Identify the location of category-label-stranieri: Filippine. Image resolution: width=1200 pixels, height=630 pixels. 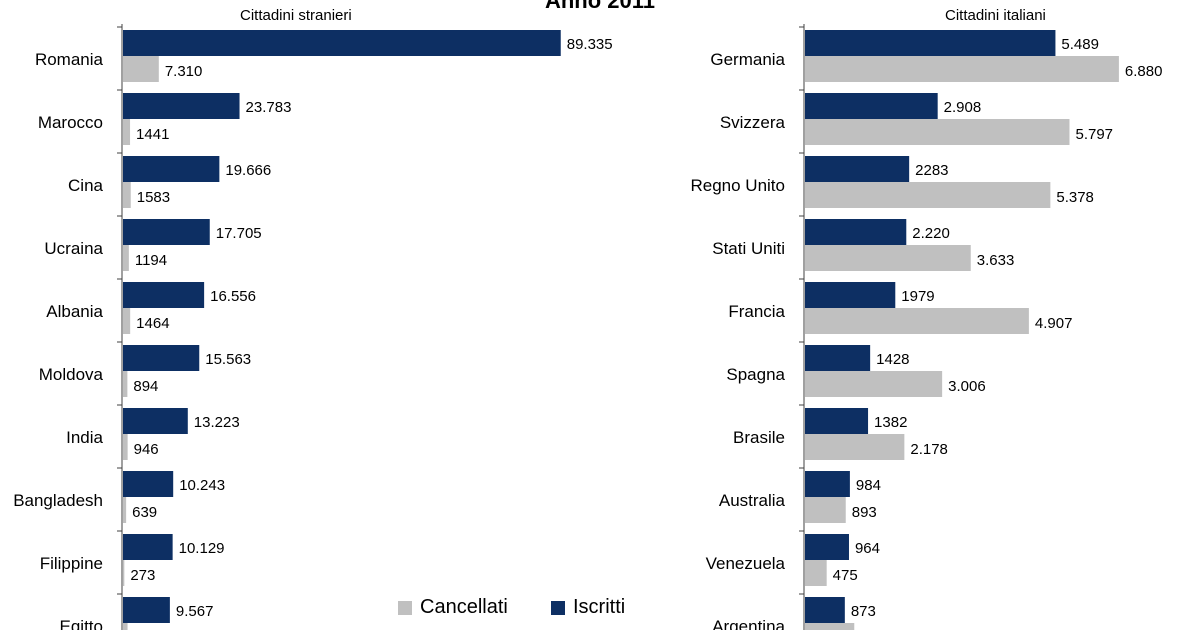
(71, 563).